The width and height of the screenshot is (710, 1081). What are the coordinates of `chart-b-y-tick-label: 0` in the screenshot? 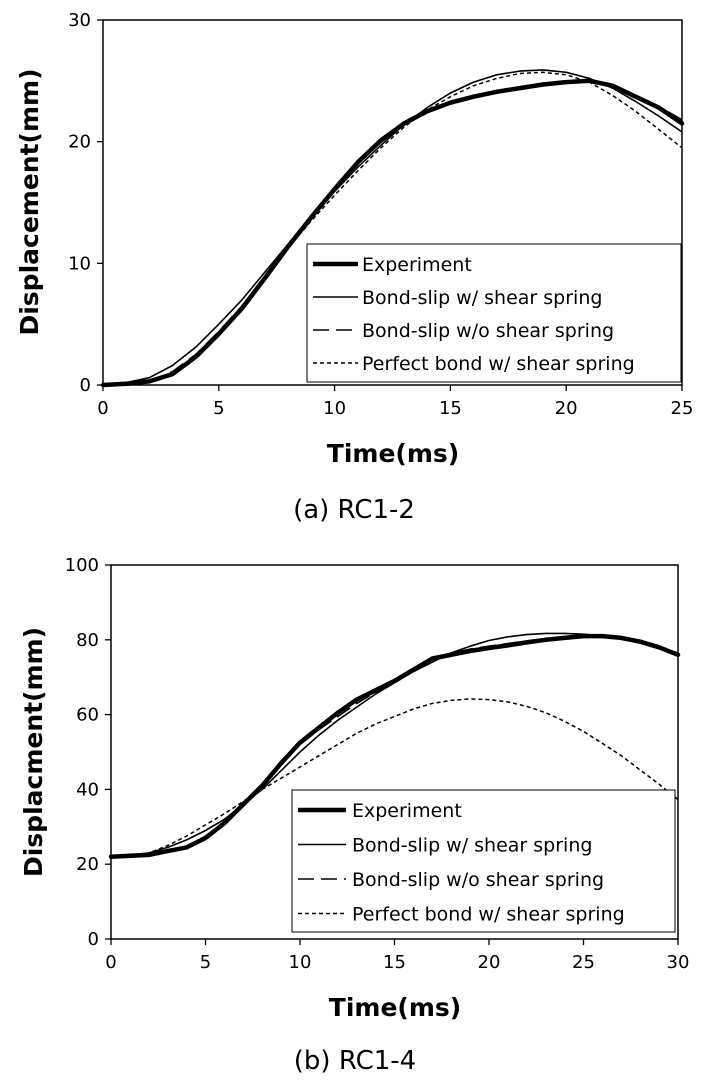 It's located at (93, 939).